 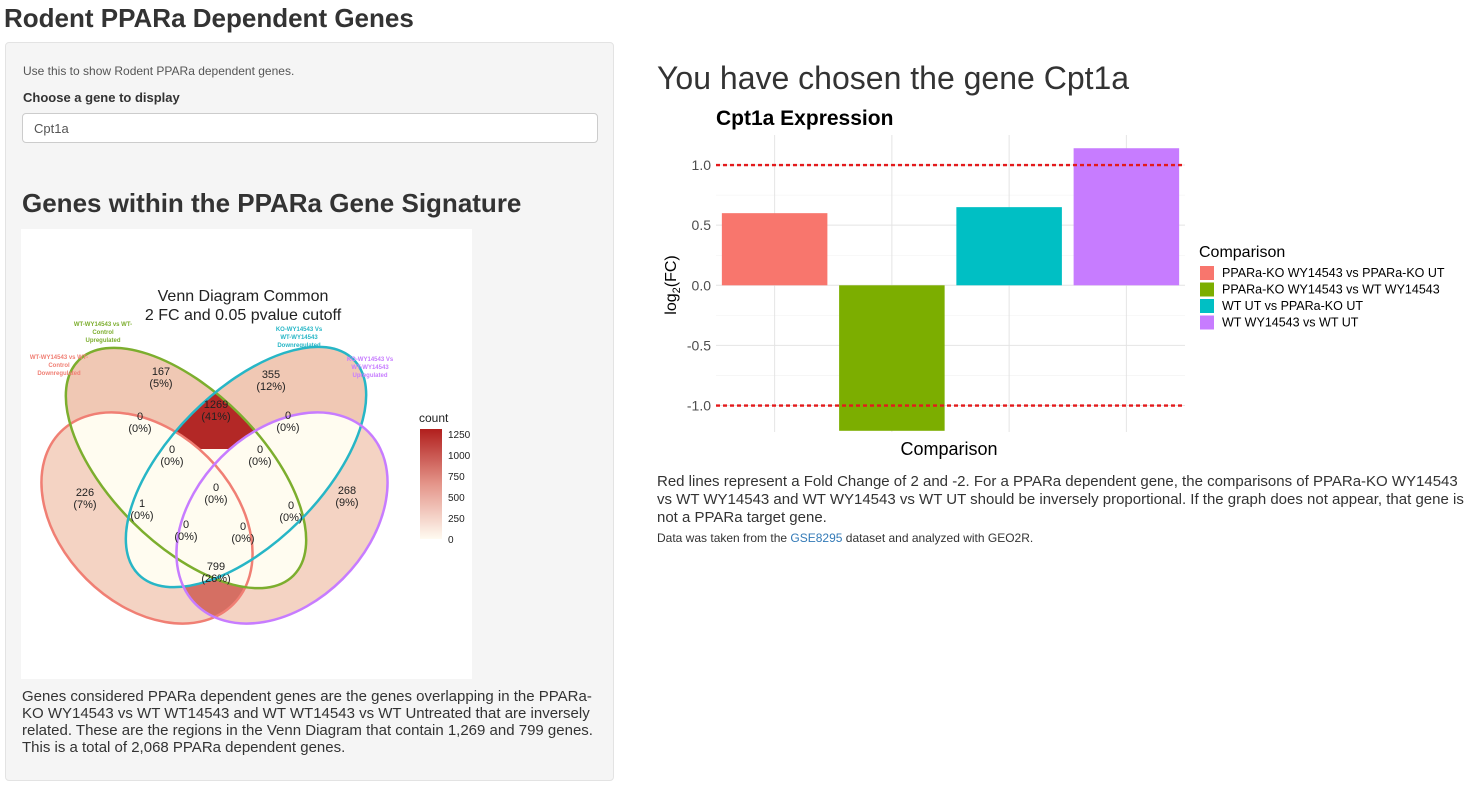 What do you see at coordinates (142, 504) in the screenshot?
I see `svg-text: 1` at bounding box center [142, 504].